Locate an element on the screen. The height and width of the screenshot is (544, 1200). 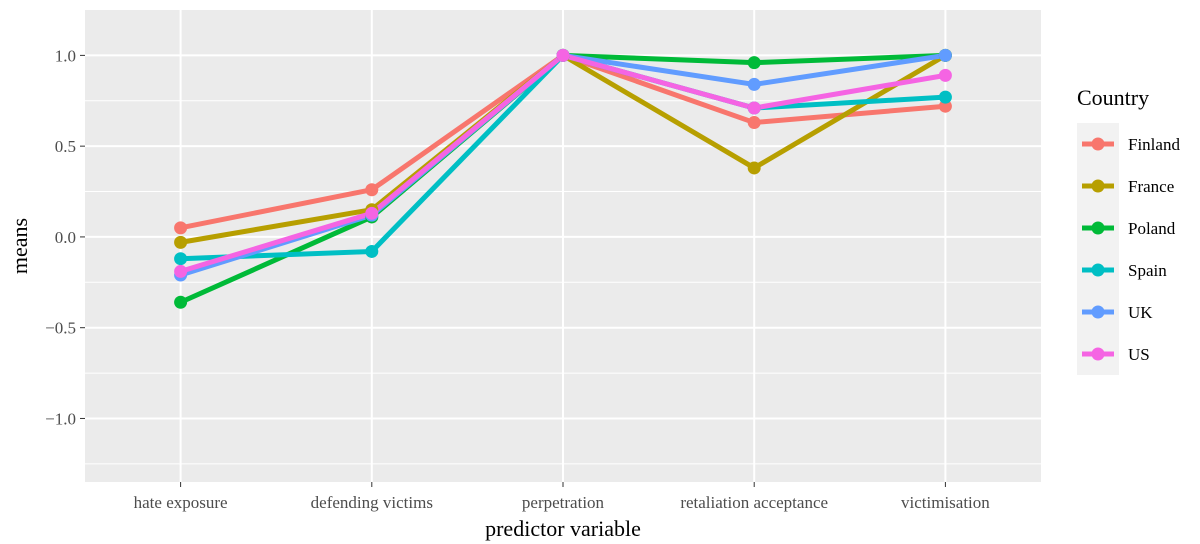
y-tick-label: −0.5 is located at coordinates (60, 328).